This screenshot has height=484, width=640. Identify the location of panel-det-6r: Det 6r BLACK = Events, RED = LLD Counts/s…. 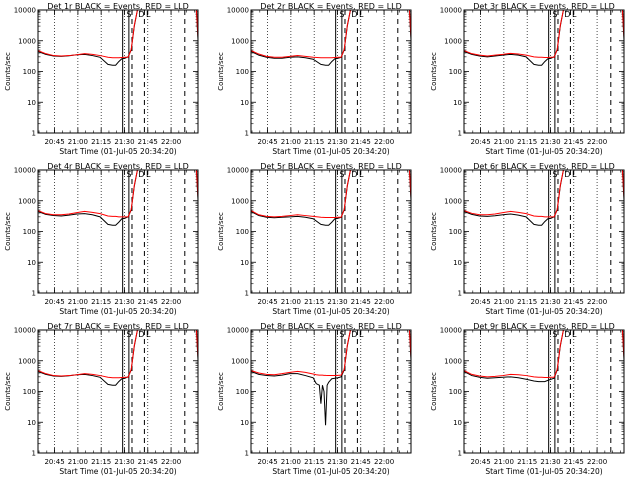
(527, 239).